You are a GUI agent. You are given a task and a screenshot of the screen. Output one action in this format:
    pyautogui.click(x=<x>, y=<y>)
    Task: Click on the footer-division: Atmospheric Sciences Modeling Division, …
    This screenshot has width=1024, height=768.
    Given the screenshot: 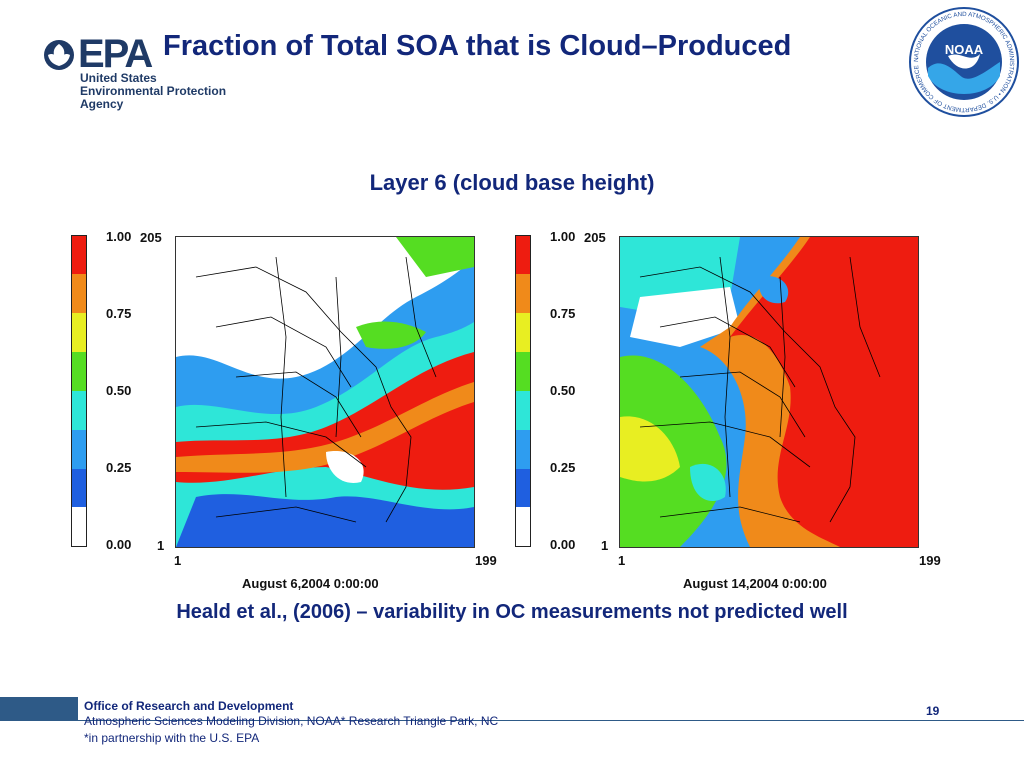 What is the action you would take?
    pyautogui.click(x=291, y=721)
    